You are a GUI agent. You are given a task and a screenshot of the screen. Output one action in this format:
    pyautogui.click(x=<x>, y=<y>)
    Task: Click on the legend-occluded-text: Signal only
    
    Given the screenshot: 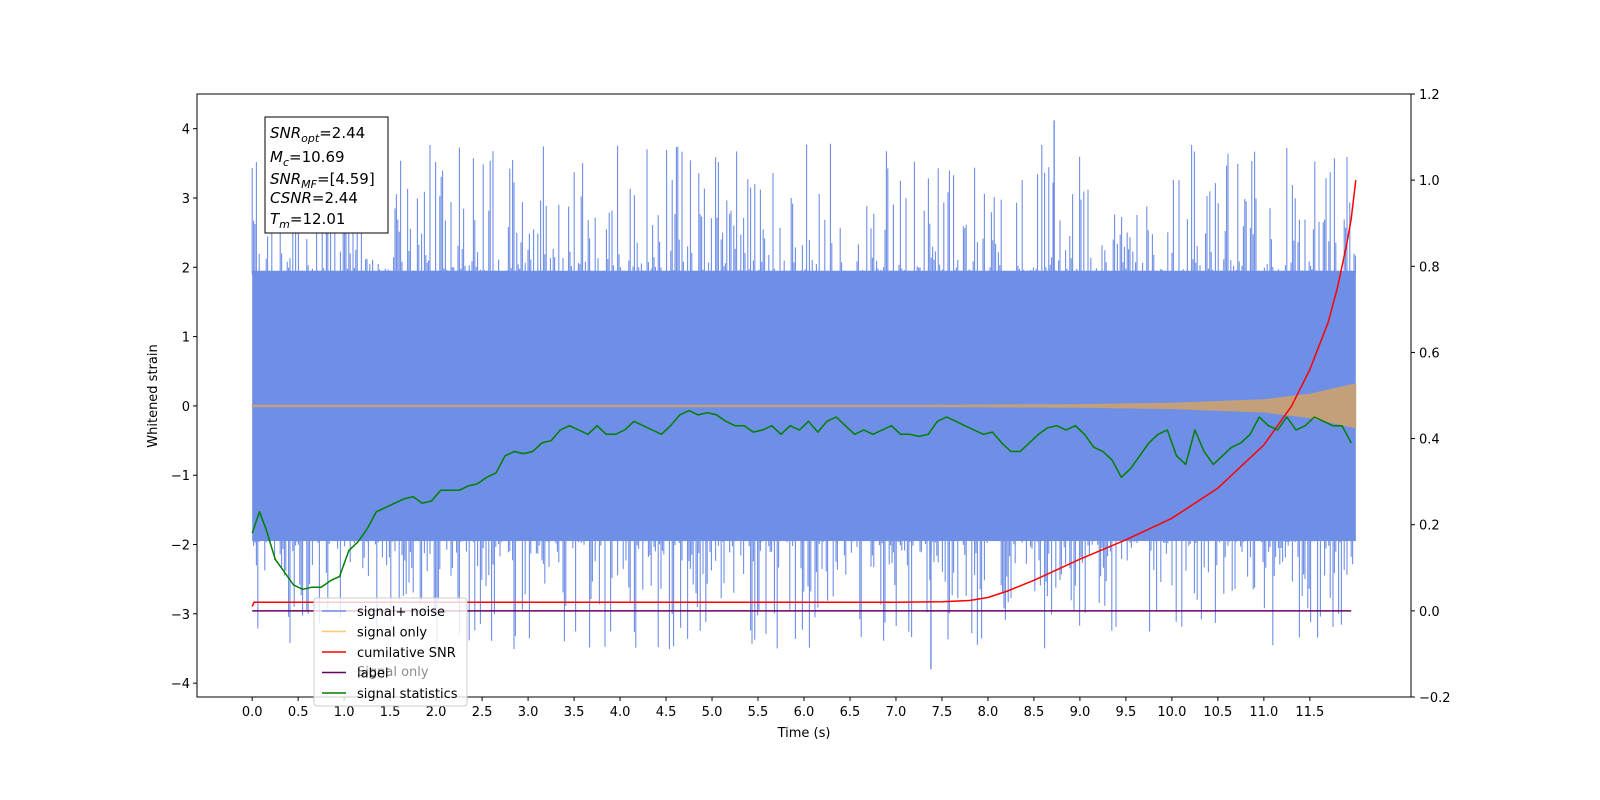 What is the action you would take?
    pyautogui.click(x=393, y=672)
    